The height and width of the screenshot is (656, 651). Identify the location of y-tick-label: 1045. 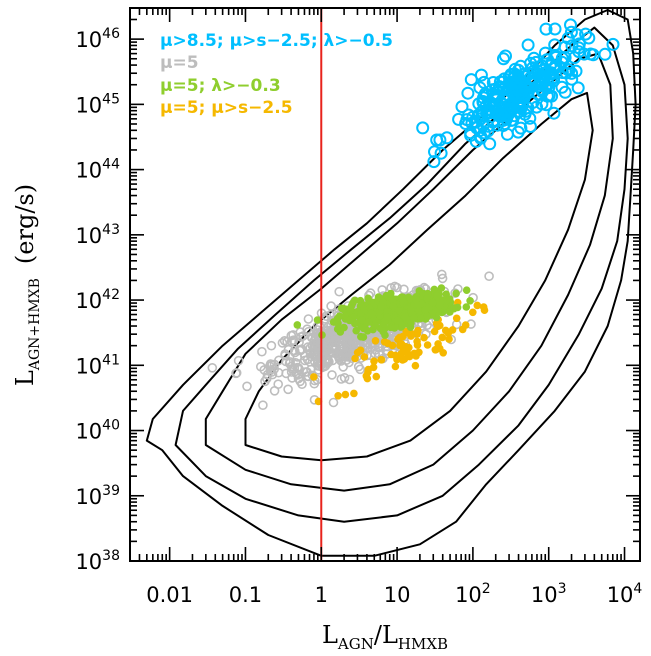
(97, 104).